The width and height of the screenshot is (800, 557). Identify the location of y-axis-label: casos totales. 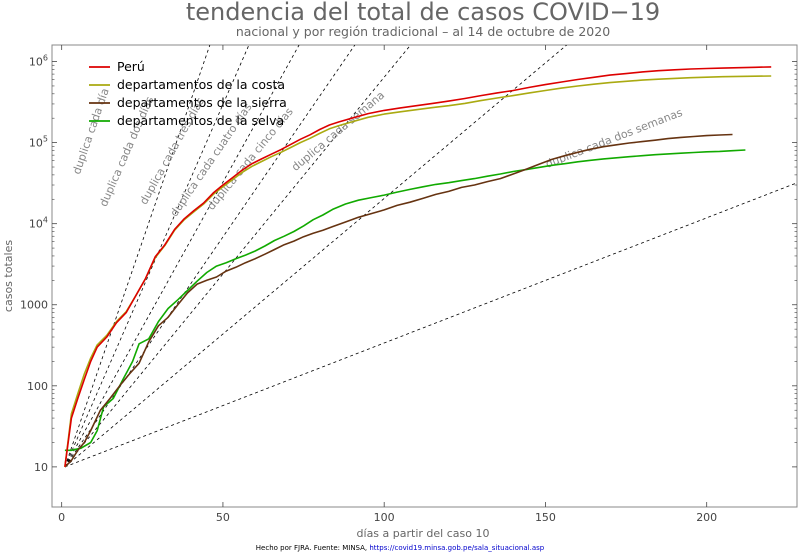
(8, 276).